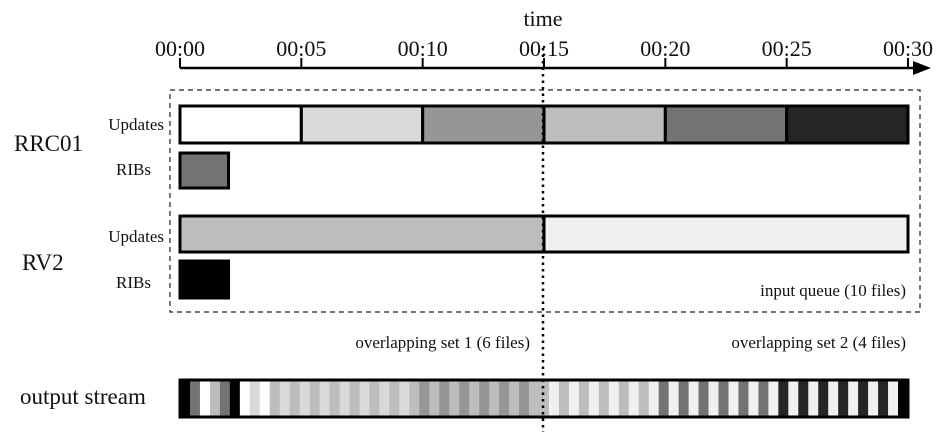 This screenshot has width=941, height=432. Describe the element at coordinates (665, 48) in the screenshot. I see `axis-tick-label: 00:20` at that location.